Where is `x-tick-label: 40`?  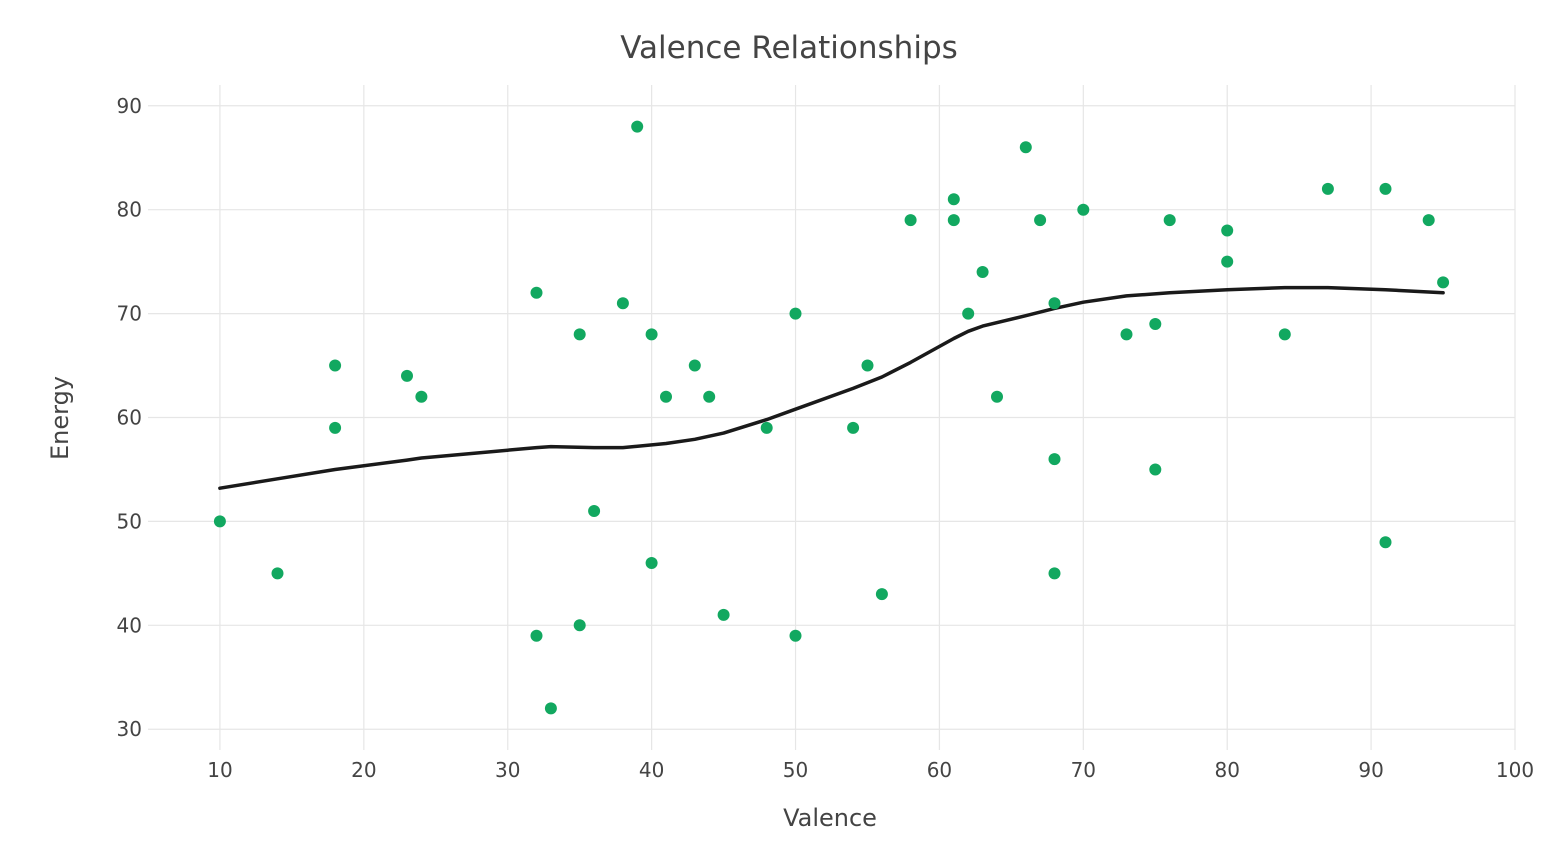
x-tick-label: 40 is located at coordinates (651, 770).